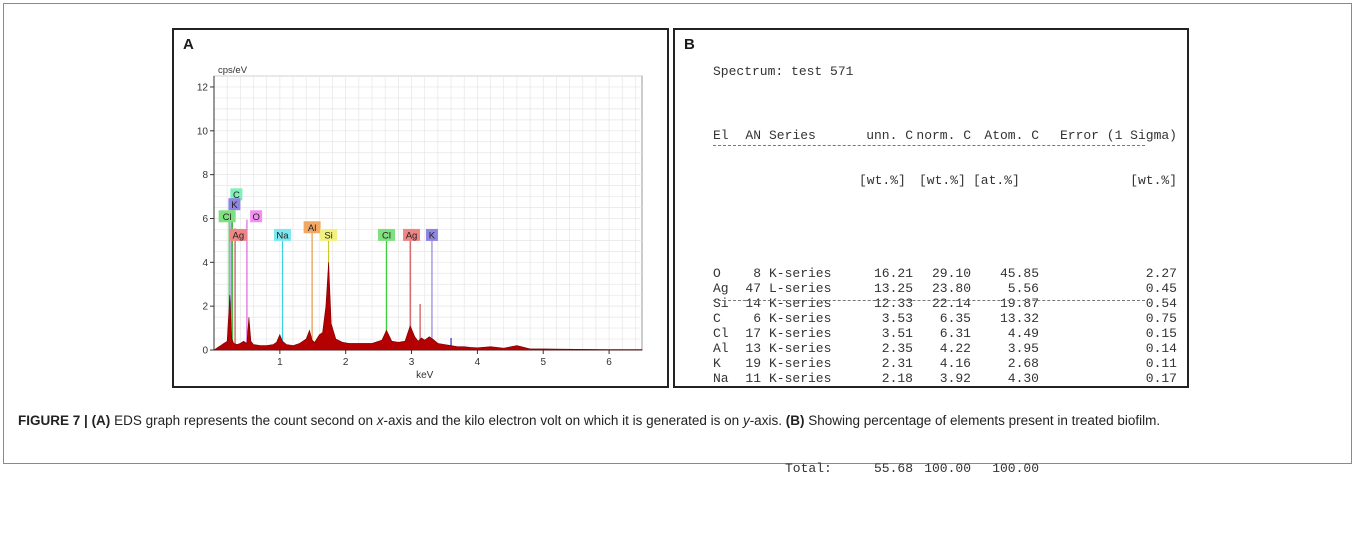 This screenshot has height=551, width=1357. Describe the element at coordinates (795, 420) in the screenshot. I see `caption-part-b-label: (B)` at that location.